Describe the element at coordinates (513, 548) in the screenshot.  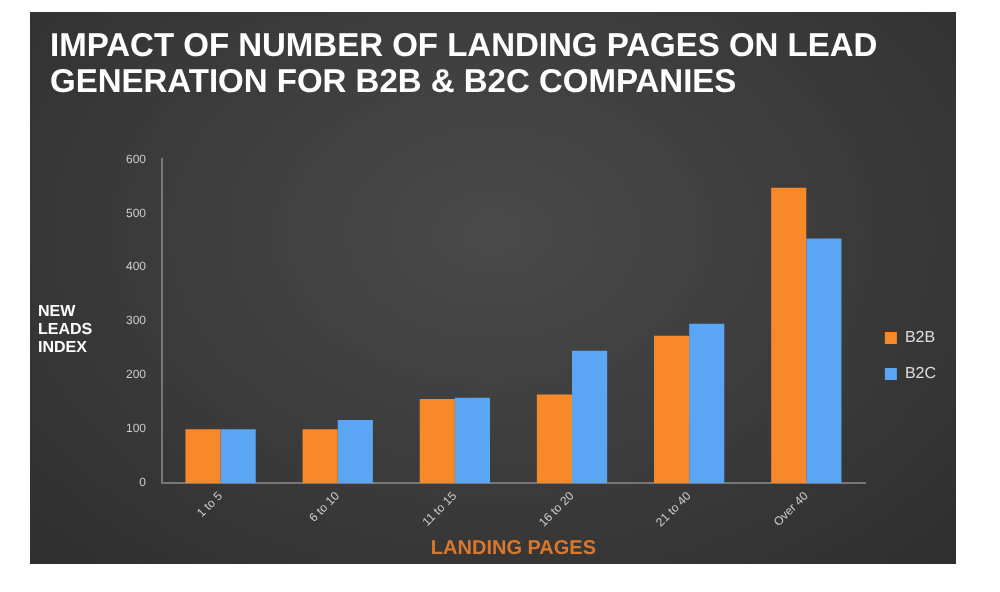
I see `x-axis-title: LANDING PAGES` at that location.